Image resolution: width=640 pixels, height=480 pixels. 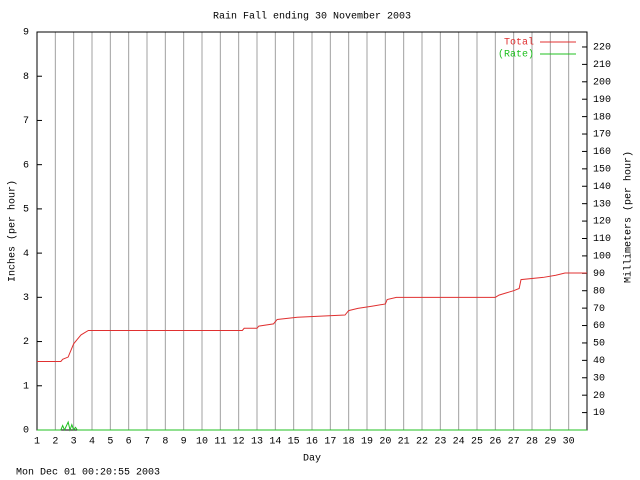 I want to click on x-tick-label: 5, so click(x=110, y=442).